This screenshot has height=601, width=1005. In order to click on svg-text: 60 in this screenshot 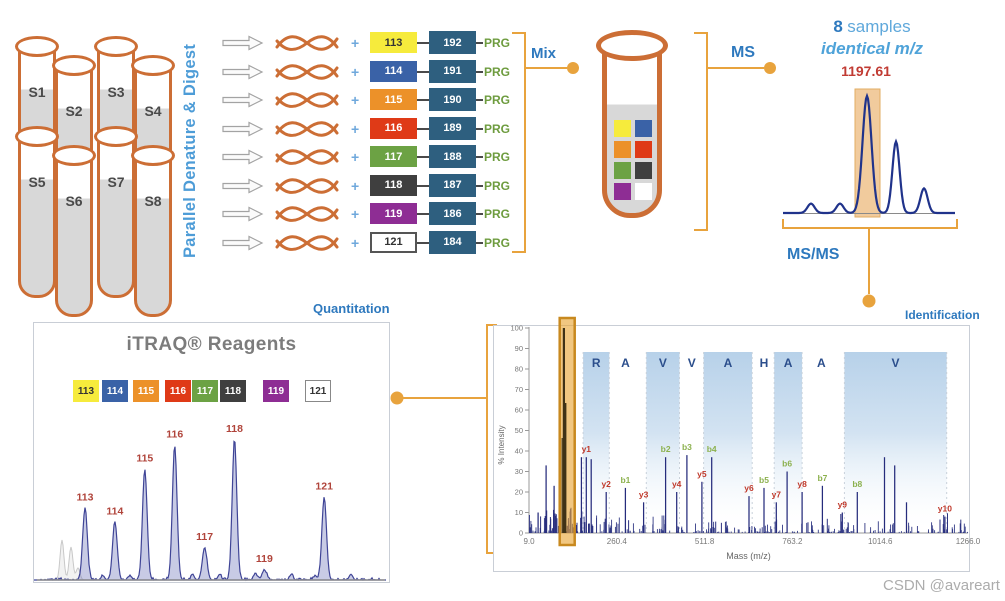, I will do `click(519, 410)`.